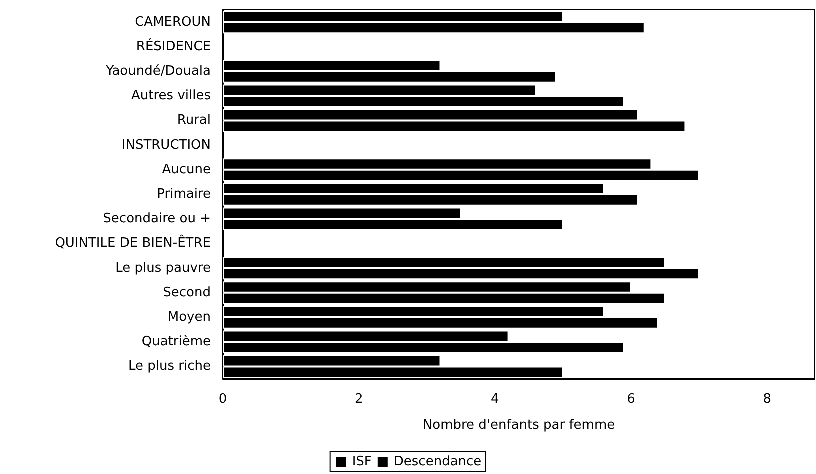  Describe the element at coordinates (163, 268) in the screenshot. I see `y-tick-label: Le plus pauvre` at that location.